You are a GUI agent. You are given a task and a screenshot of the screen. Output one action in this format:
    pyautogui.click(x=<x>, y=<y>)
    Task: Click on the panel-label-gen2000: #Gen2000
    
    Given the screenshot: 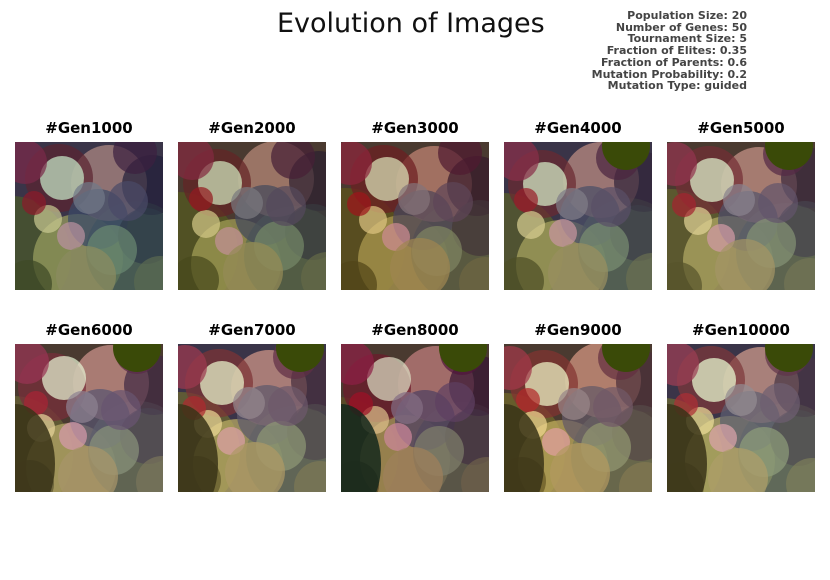 What is the action you would take?
    pyautogui.click(x=252, y=128)
    